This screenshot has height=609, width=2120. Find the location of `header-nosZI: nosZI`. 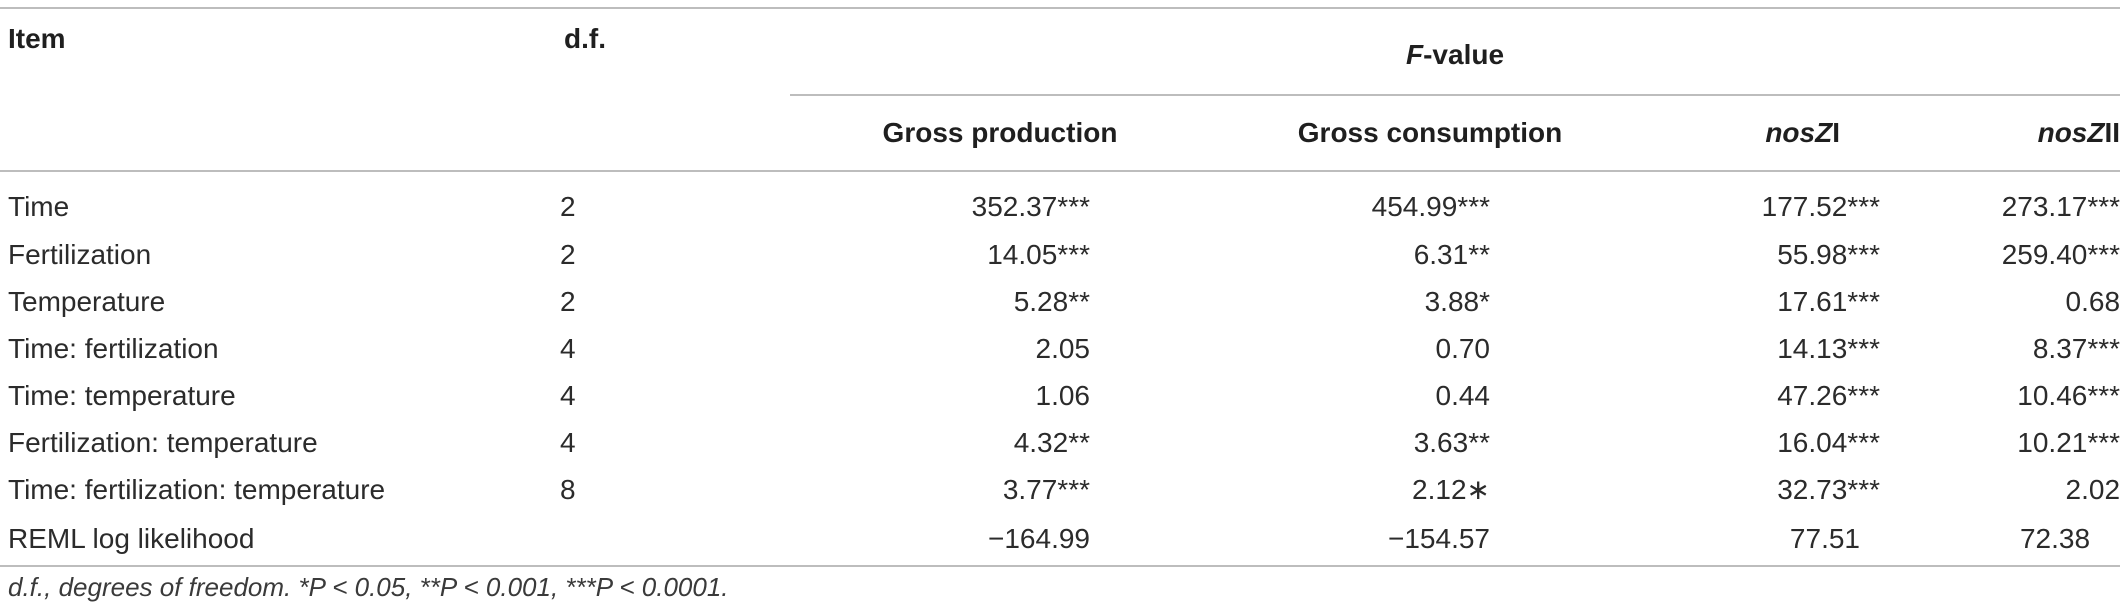

header-nosZI: nosZI is located at coordinates (1765, 132).